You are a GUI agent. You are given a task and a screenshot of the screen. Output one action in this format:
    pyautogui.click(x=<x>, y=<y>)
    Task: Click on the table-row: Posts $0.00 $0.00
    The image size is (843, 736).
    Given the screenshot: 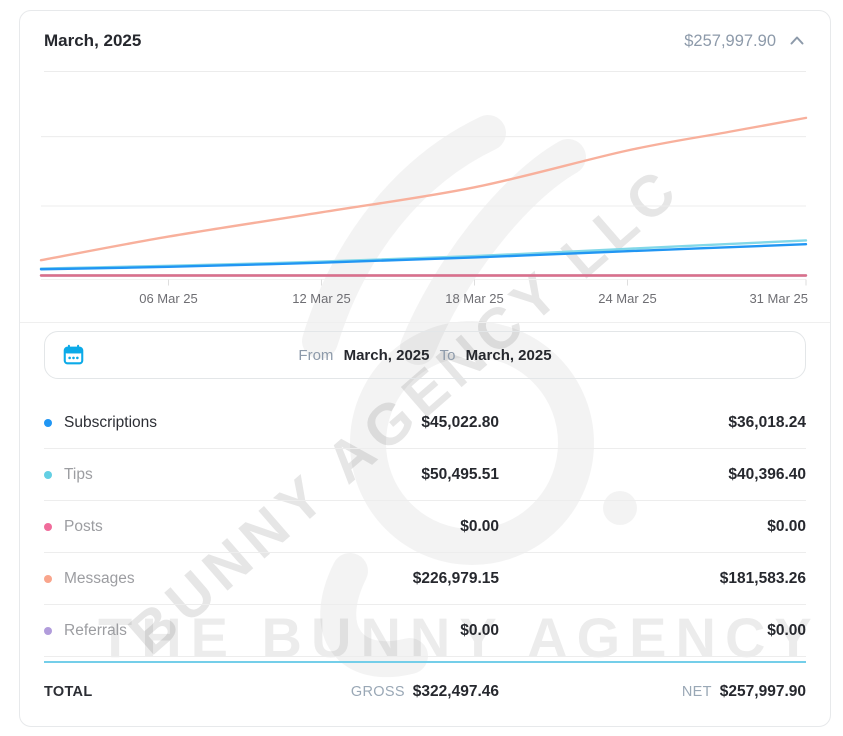 What is the action you would take?
    pyautogui.click(x=425, y=527)
    